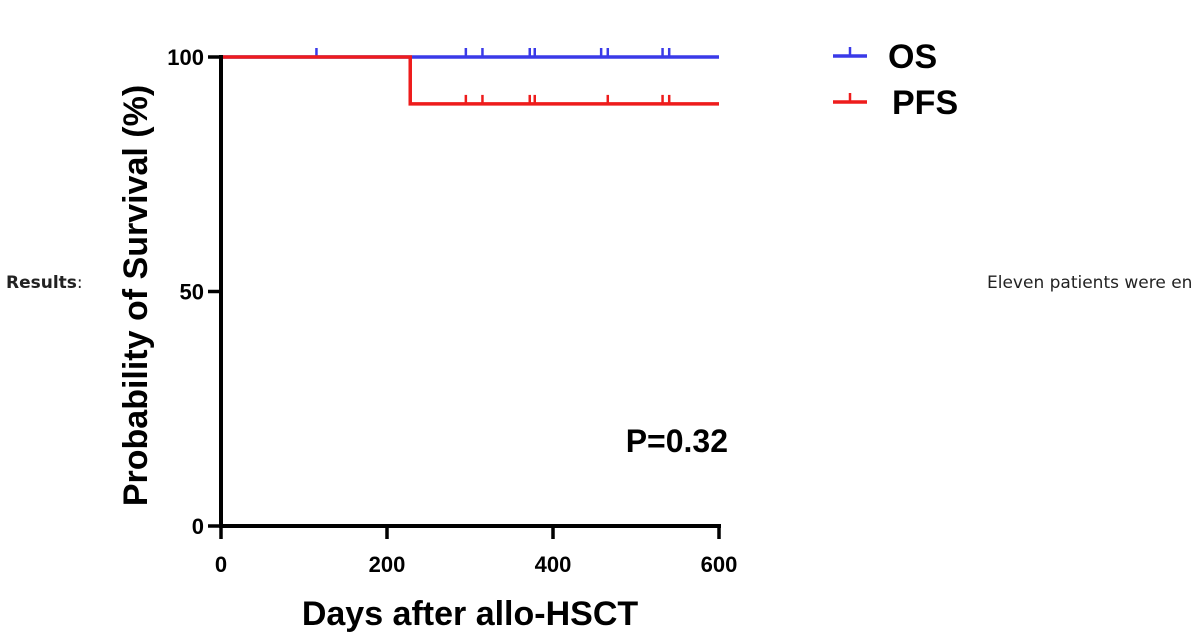 The image size is (1204, 643). Describe the element at coordinates (136, 295) in the screenshot. I see `y-axis-title: Probability of Survival (%)` at that location.